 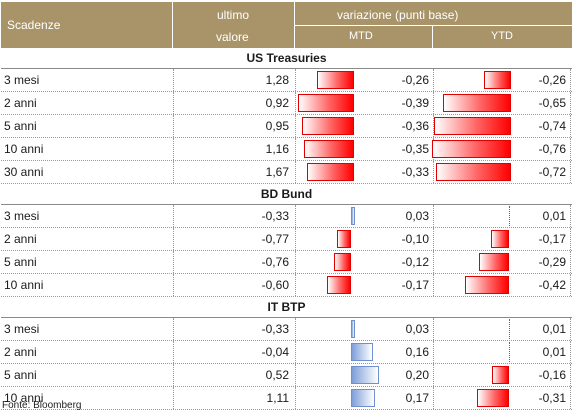 What do you see at coordinates (233, 149) in the screenshot?
I see `last-value: 1,16` at bounding box center [233, 149].